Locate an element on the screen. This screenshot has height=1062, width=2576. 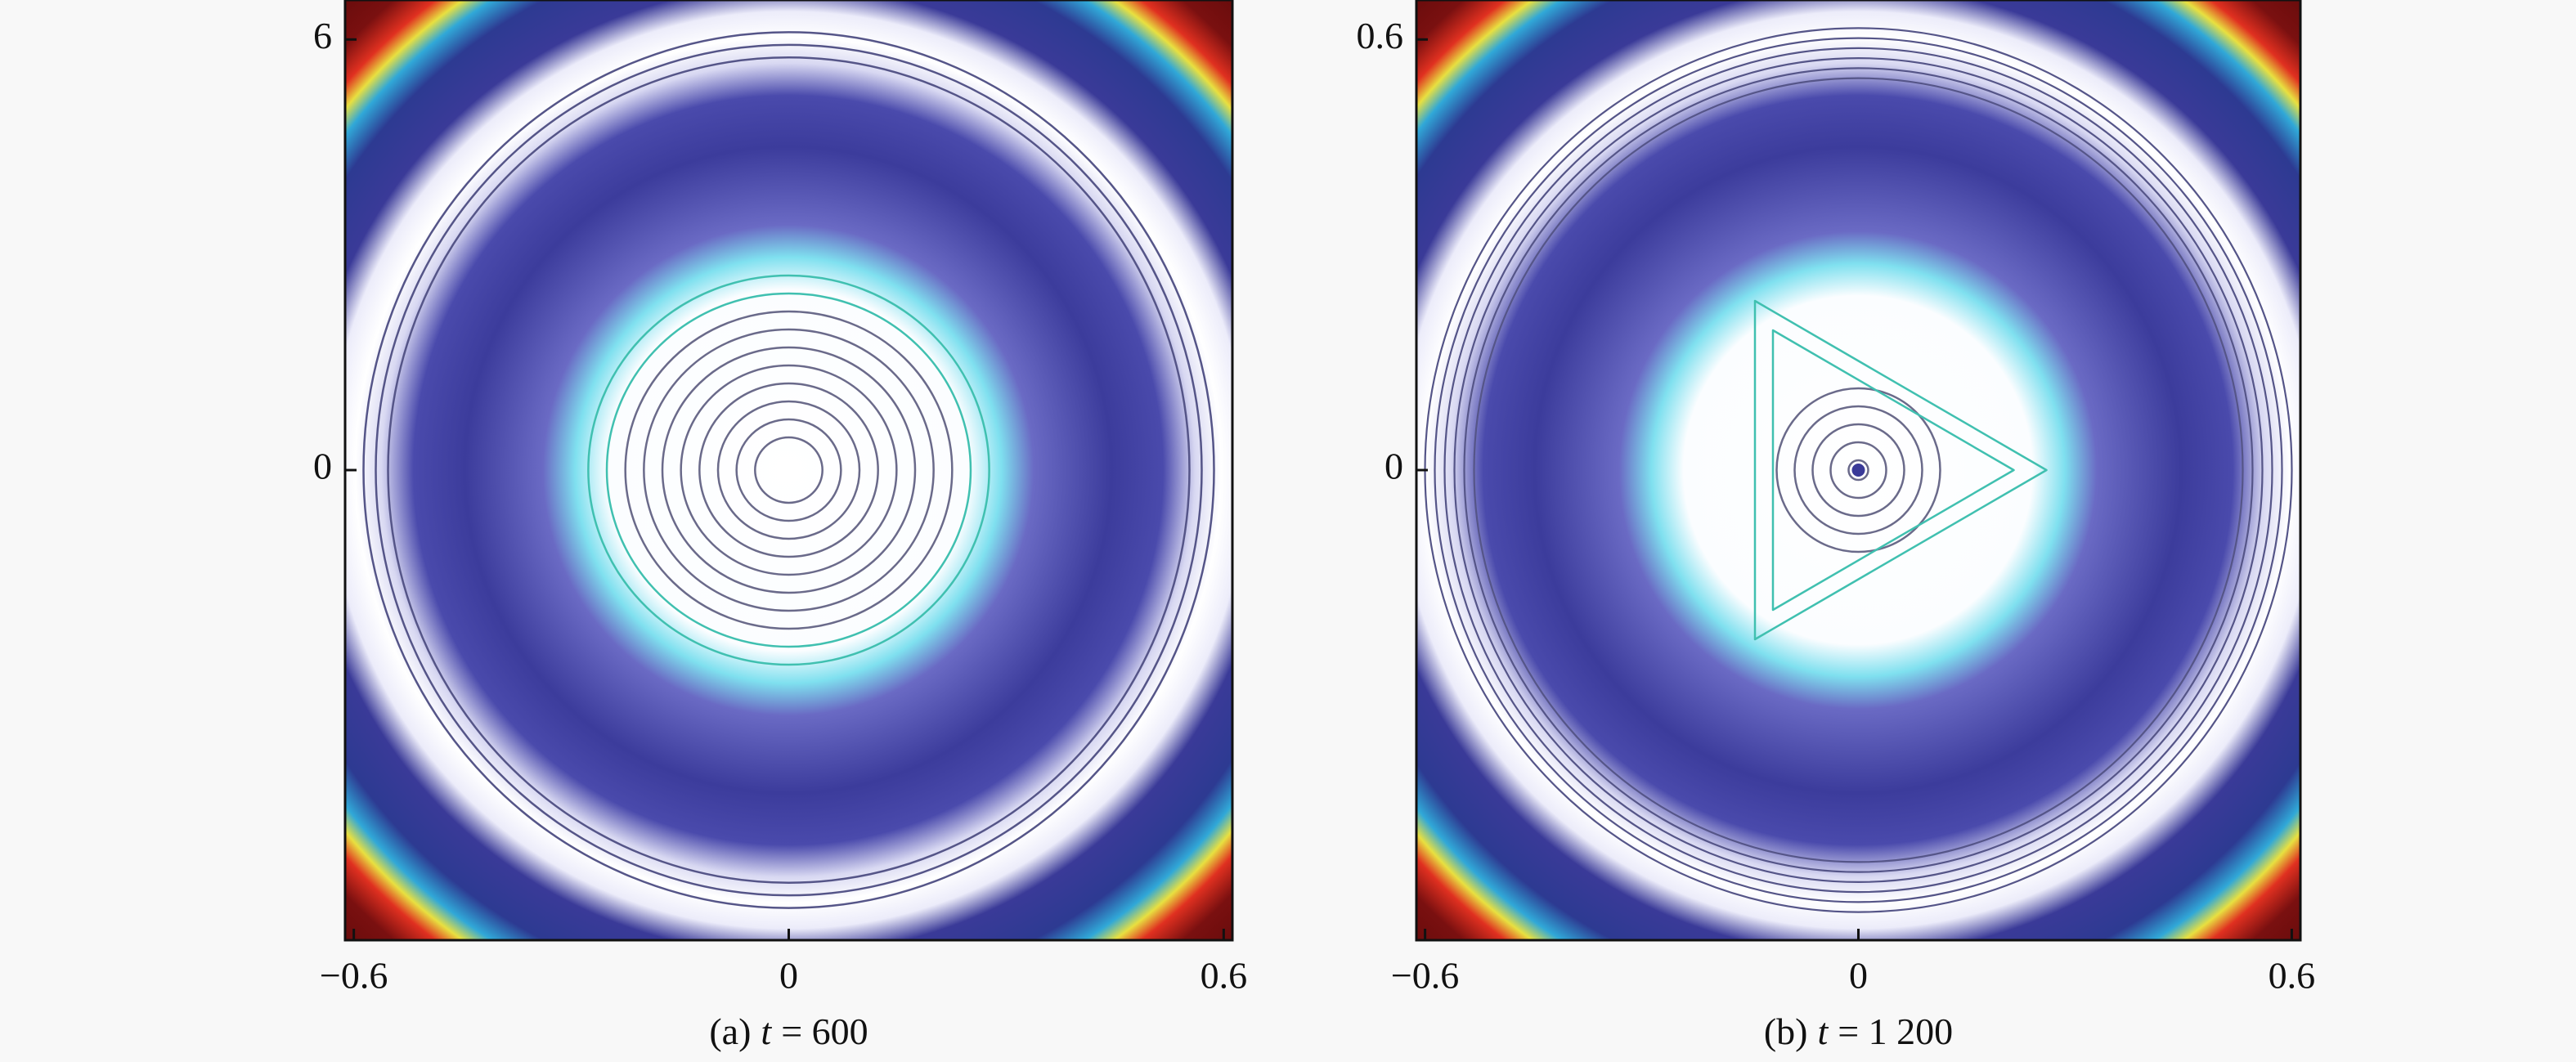
caption: (a) t = 600 is located at coordinates (788, 1031).